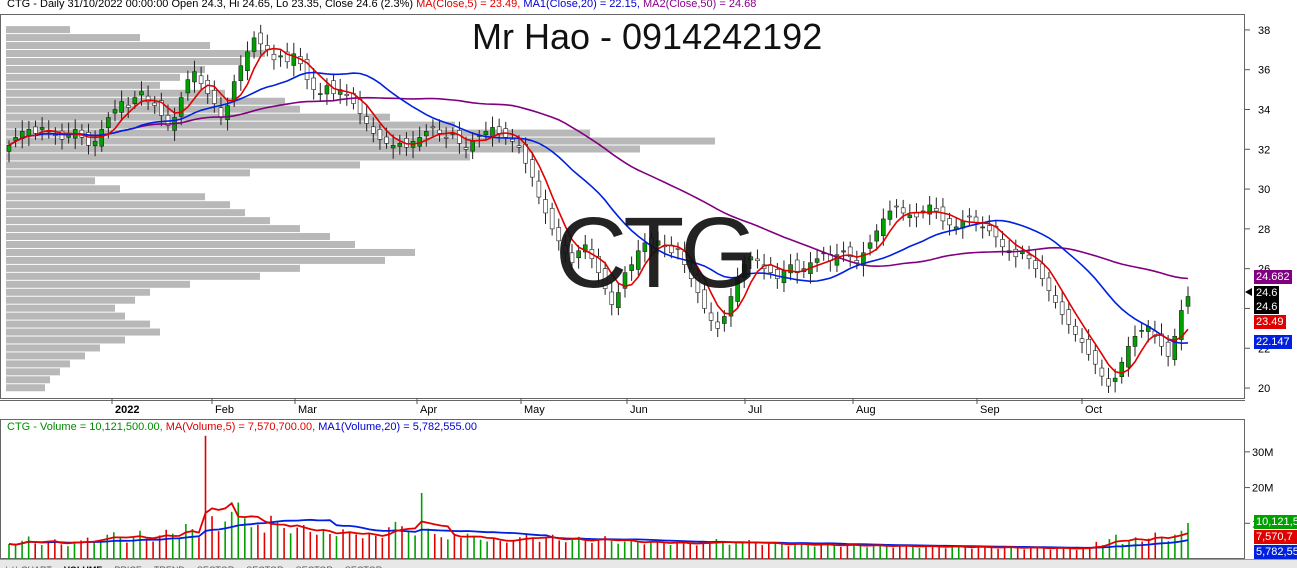 The width and height of the screenshot is (1297, 568). I want to click on volume-ma5-tag: 7,570,7, so click(1275, 537).